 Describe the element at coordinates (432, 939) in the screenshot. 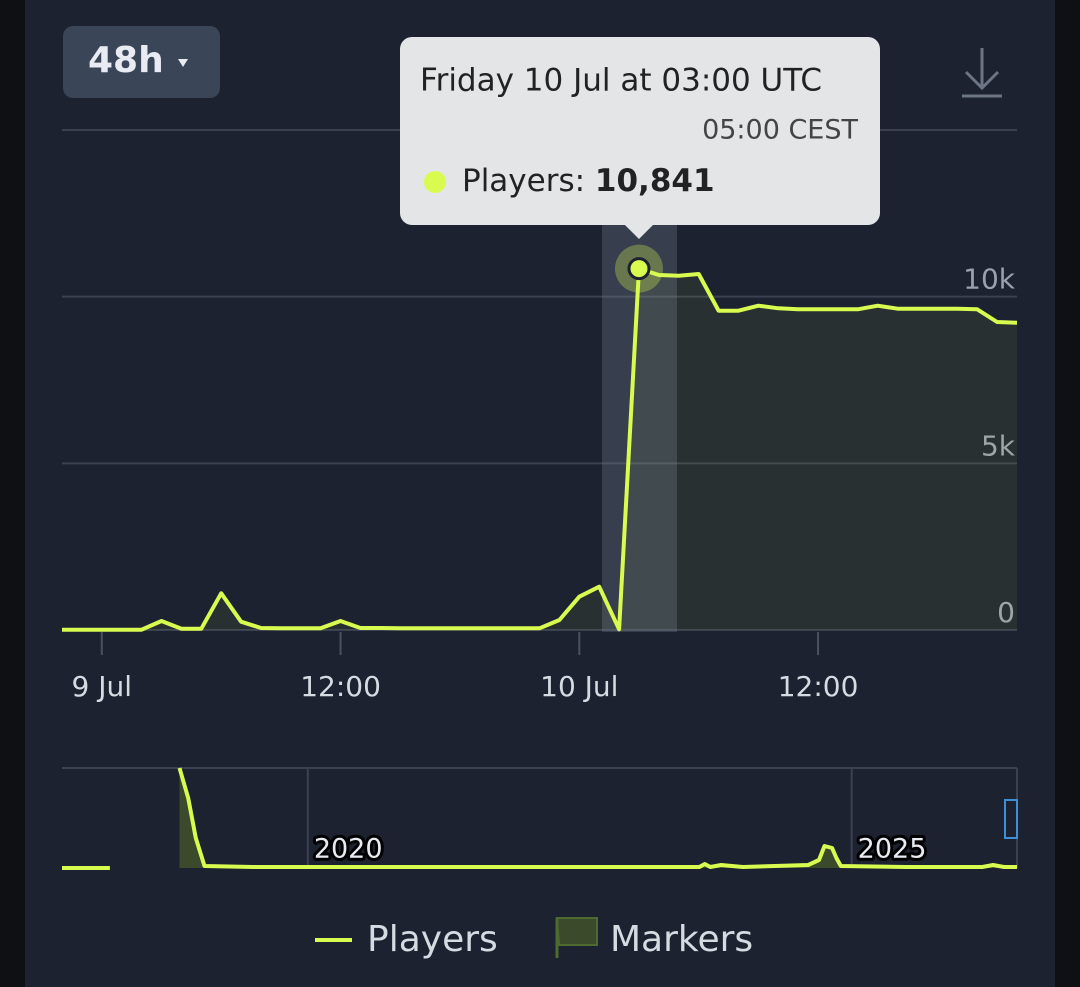

I see `legend-label: Players` at that location.